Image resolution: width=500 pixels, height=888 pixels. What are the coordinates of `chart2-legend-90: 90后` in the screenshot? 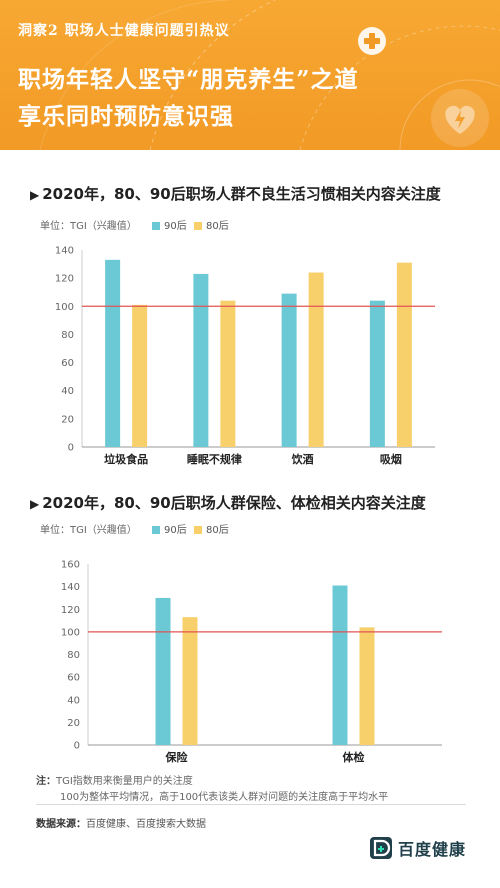 It's located at (169, 528).